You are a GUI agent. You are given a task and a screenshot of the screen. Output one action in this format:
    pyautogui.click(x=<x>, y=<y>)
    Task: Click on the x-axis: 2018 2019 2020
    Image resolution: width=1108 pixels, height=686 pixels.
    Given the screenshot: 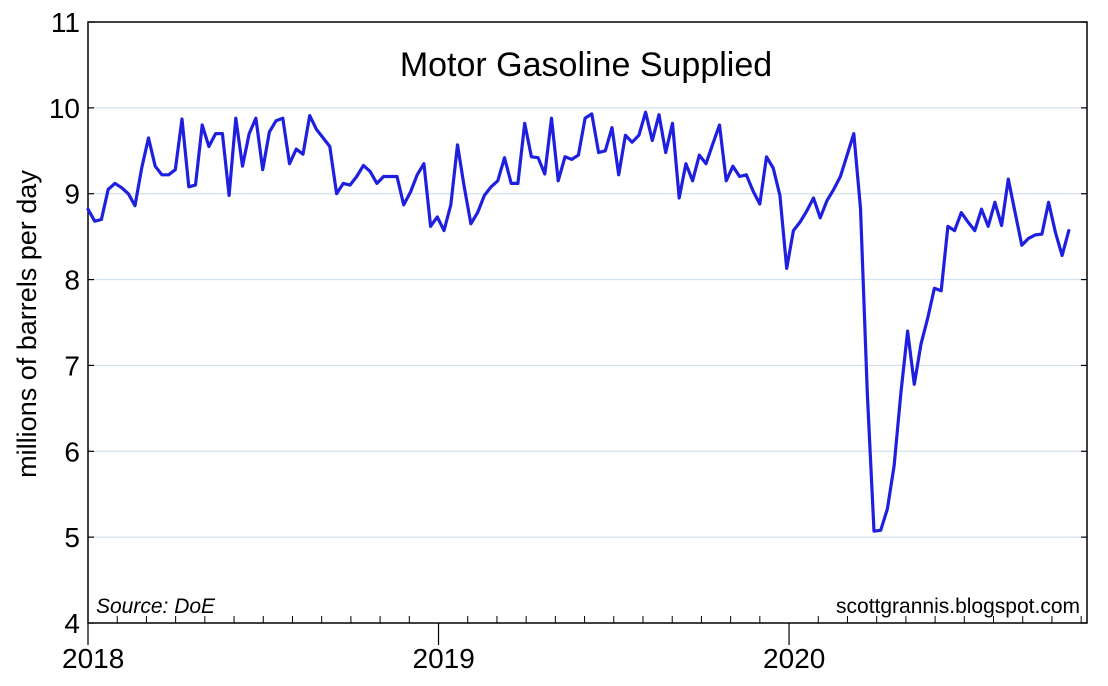 What is the action you would take?
    pyautogui.click(x=572, y=645)
    